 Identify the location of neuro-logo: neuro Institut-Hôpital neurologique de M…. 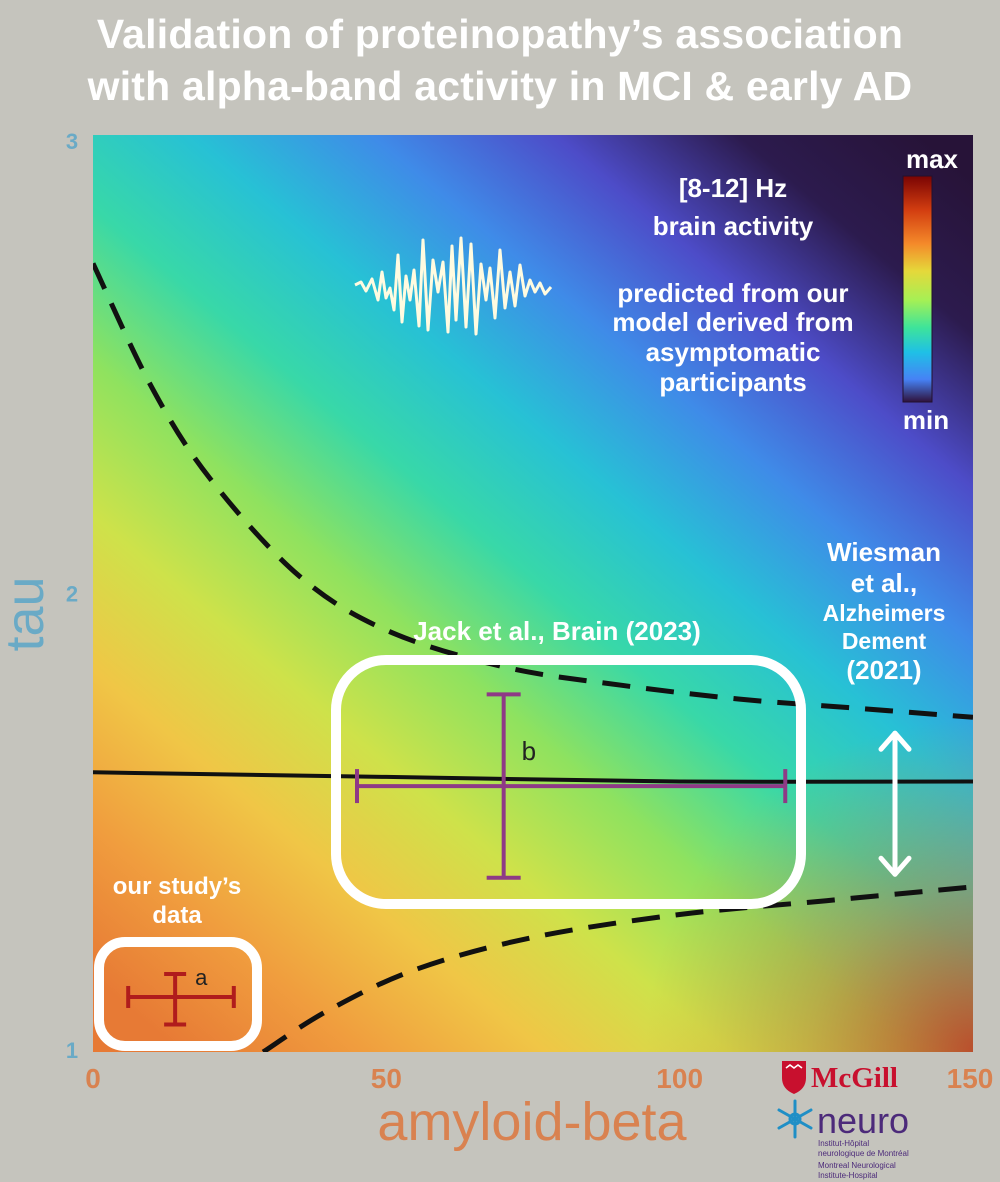
(843, 1139).